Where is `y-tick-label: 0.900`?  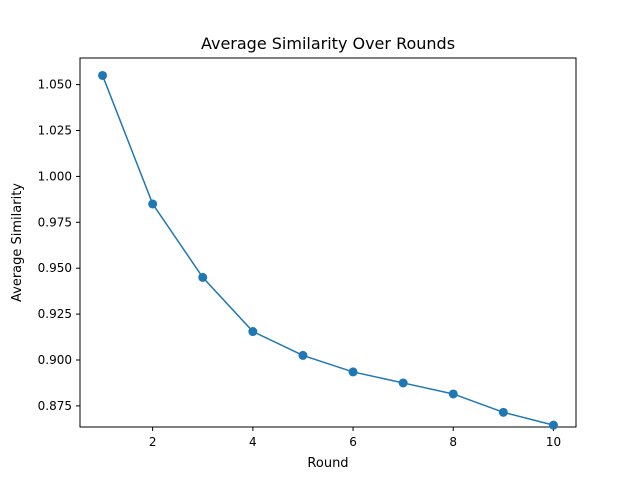 y-tick-label: 0.900 is located at coordinates (55, 360).